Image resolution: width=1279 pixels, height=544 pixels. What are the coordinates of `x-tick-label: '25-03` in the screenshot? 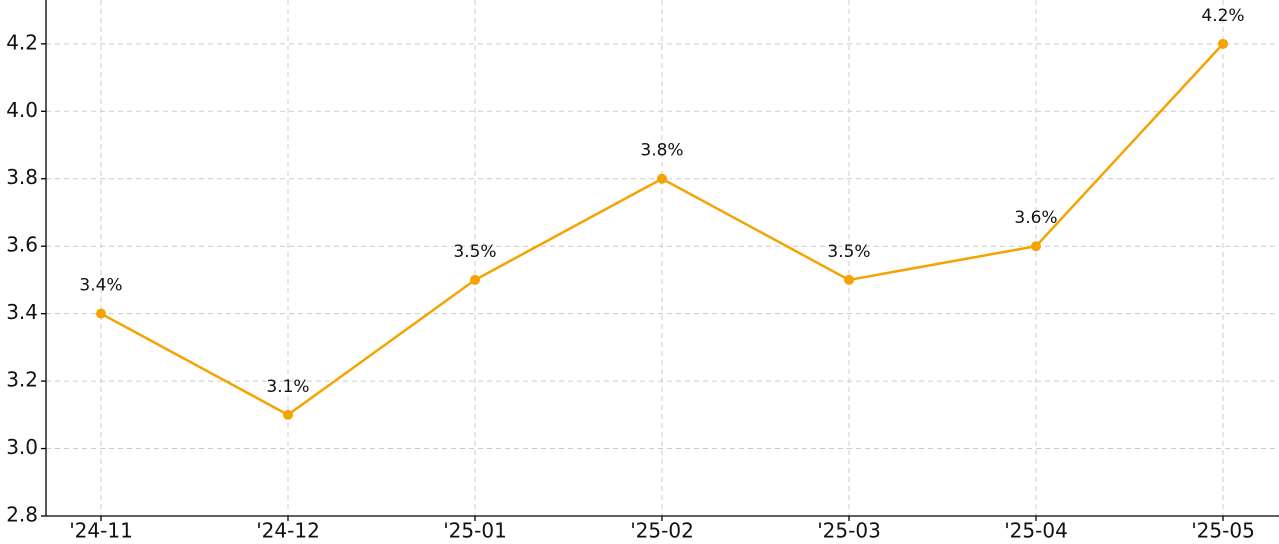 It's located at (849, 531).